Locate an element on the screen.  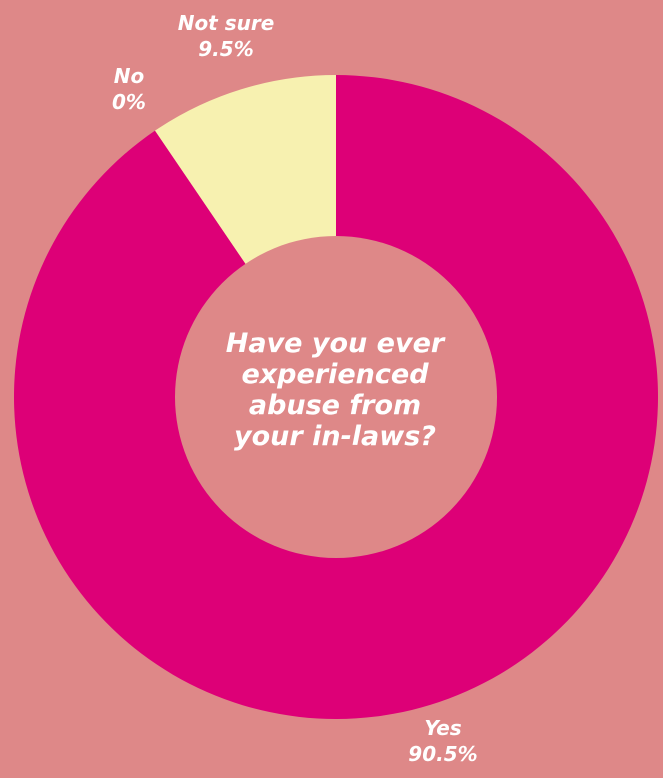
slice-label-not-sure: Not sure 9.5% is located at coordinates (226, 36).